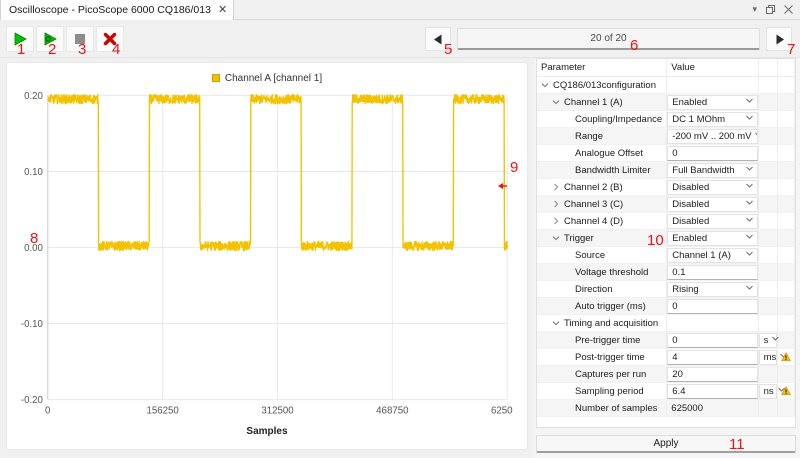 This screenshot has height=458, width=800. I want to click on y-tick-label: 0.00, so click(33, 248).